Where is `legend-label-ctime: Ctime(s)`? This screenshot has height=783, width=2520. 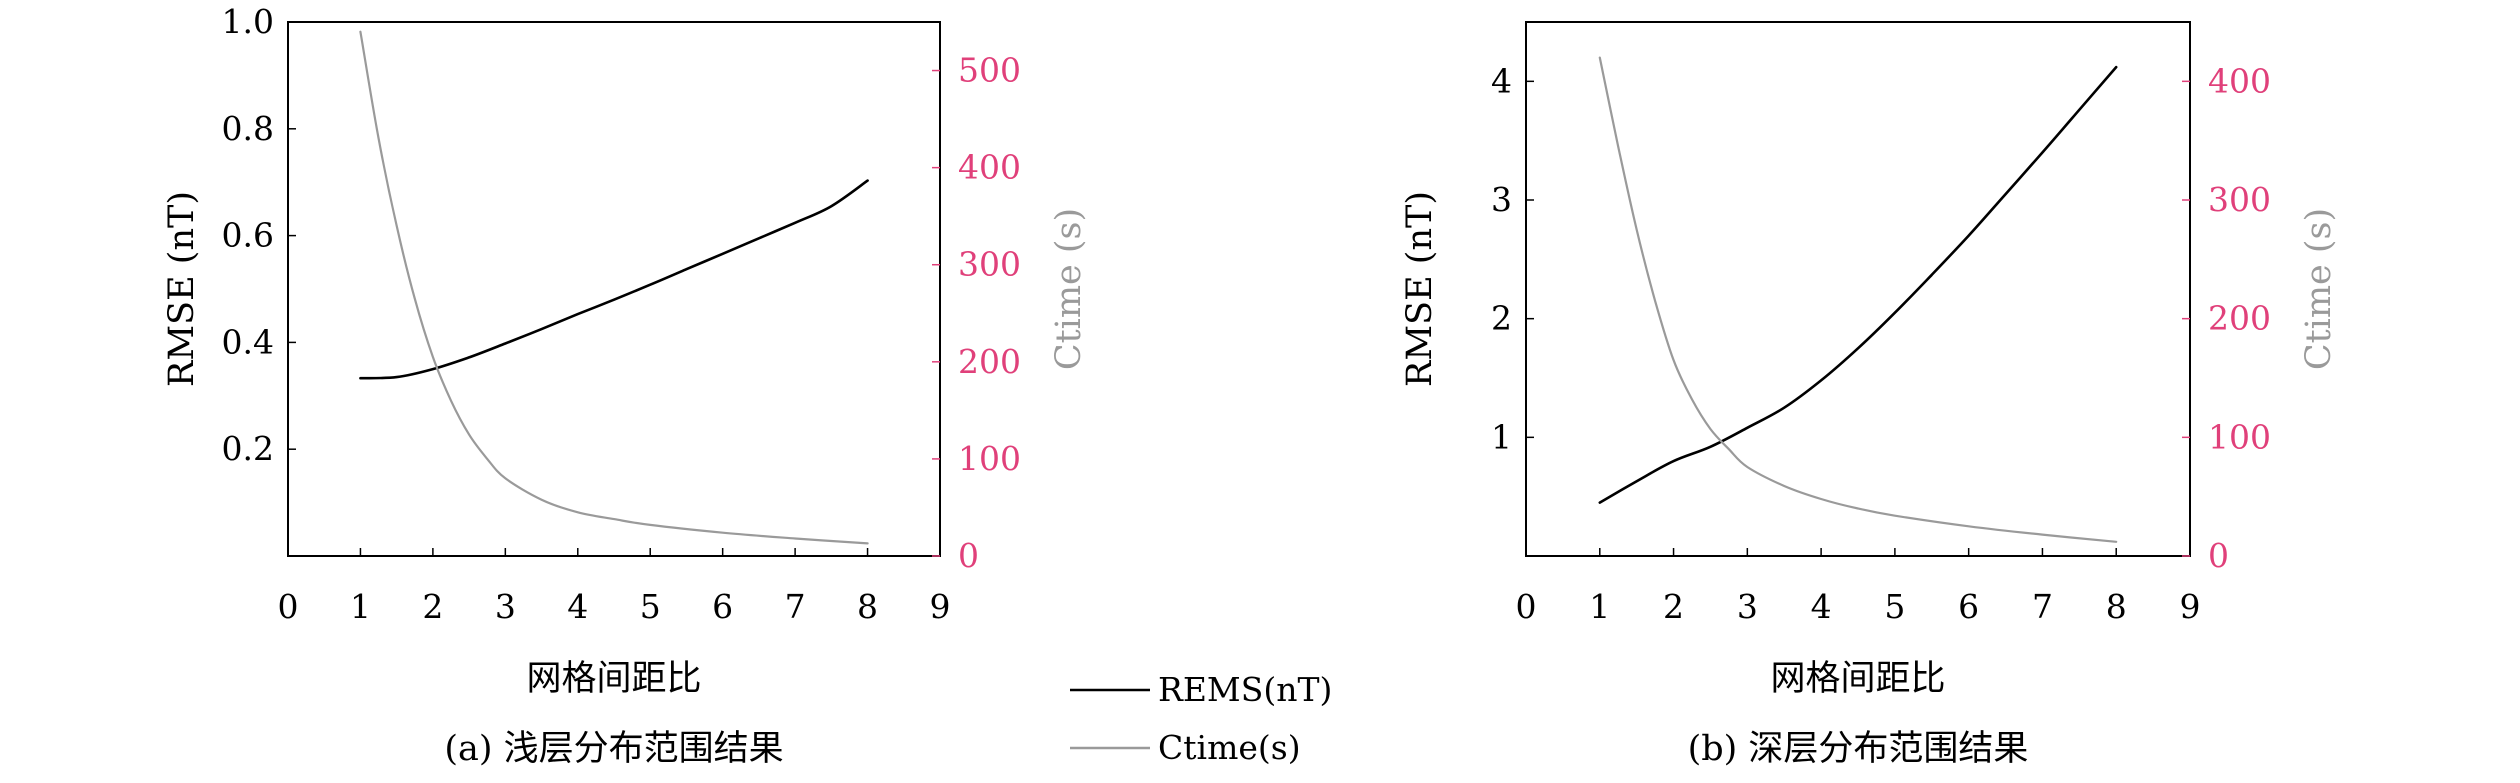 legend-label-ctime: Ctime(s) is located at coordinates (1229, 747).